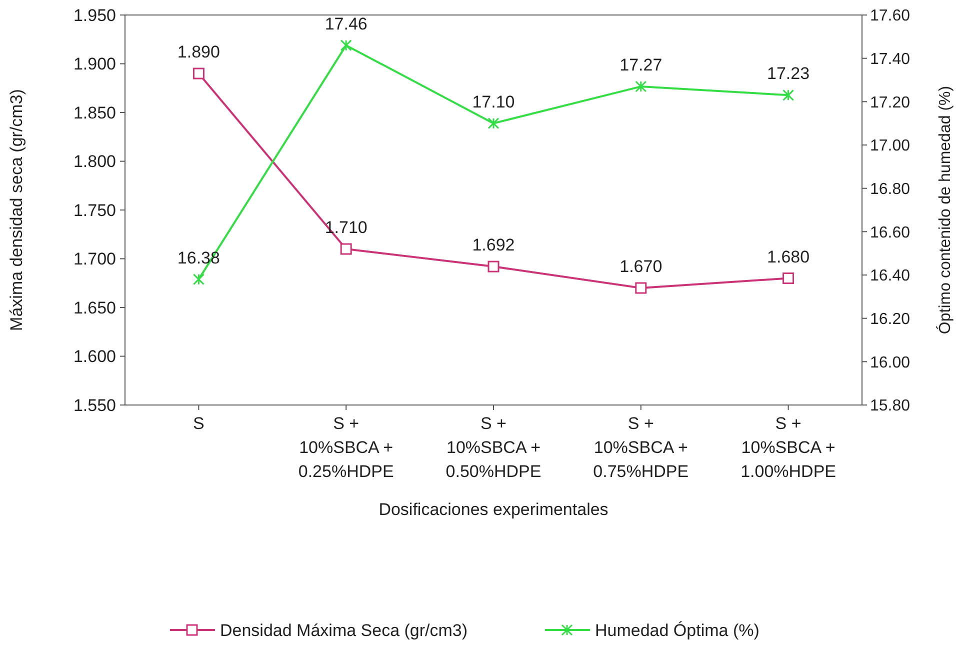 The height and width of the screenshot is (660, 964). I want to click on y2-tick-label: 16.20, so click(890, 319).